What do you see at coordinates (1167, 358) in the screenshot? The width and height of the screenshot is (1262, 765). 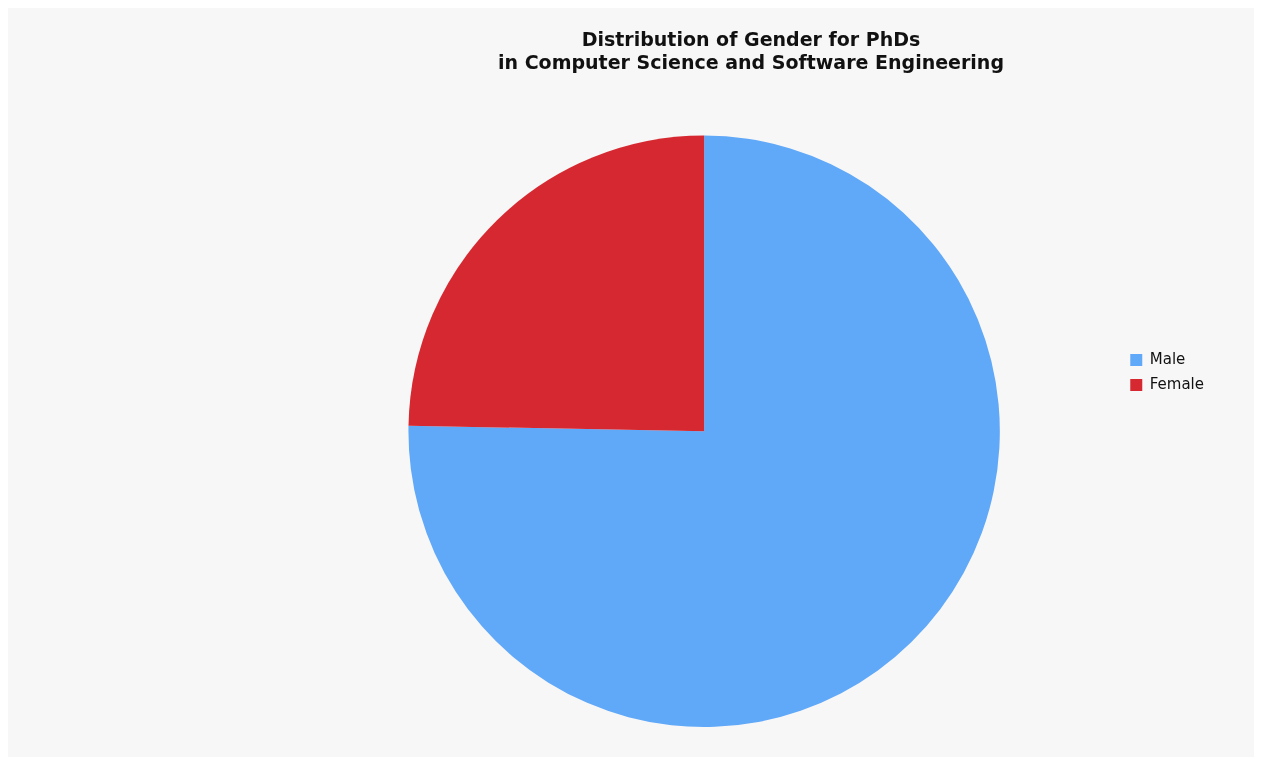 I see `legend-label: Male` at bounding box center [1167, 358].